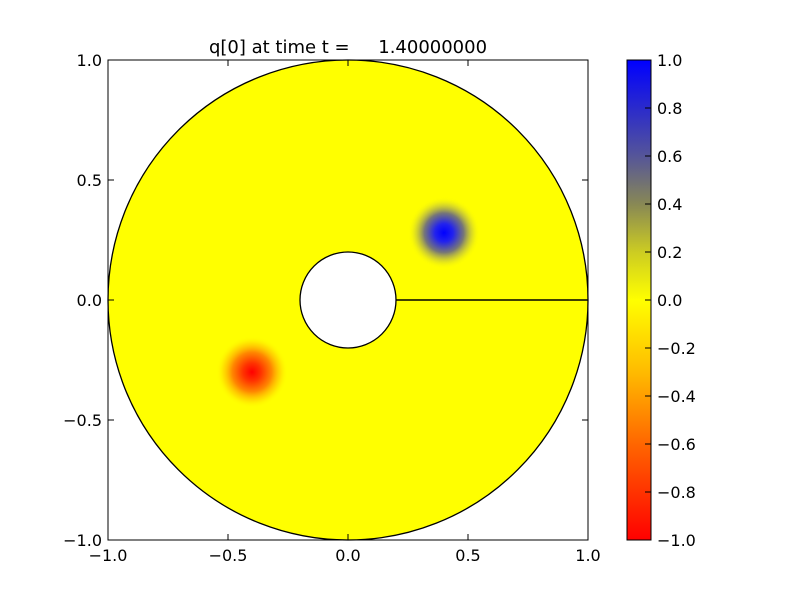 Image resolution: width=800 pixels, height=600 pixels. I want to click on y-tick-label: 0.5, so click(89, 180).